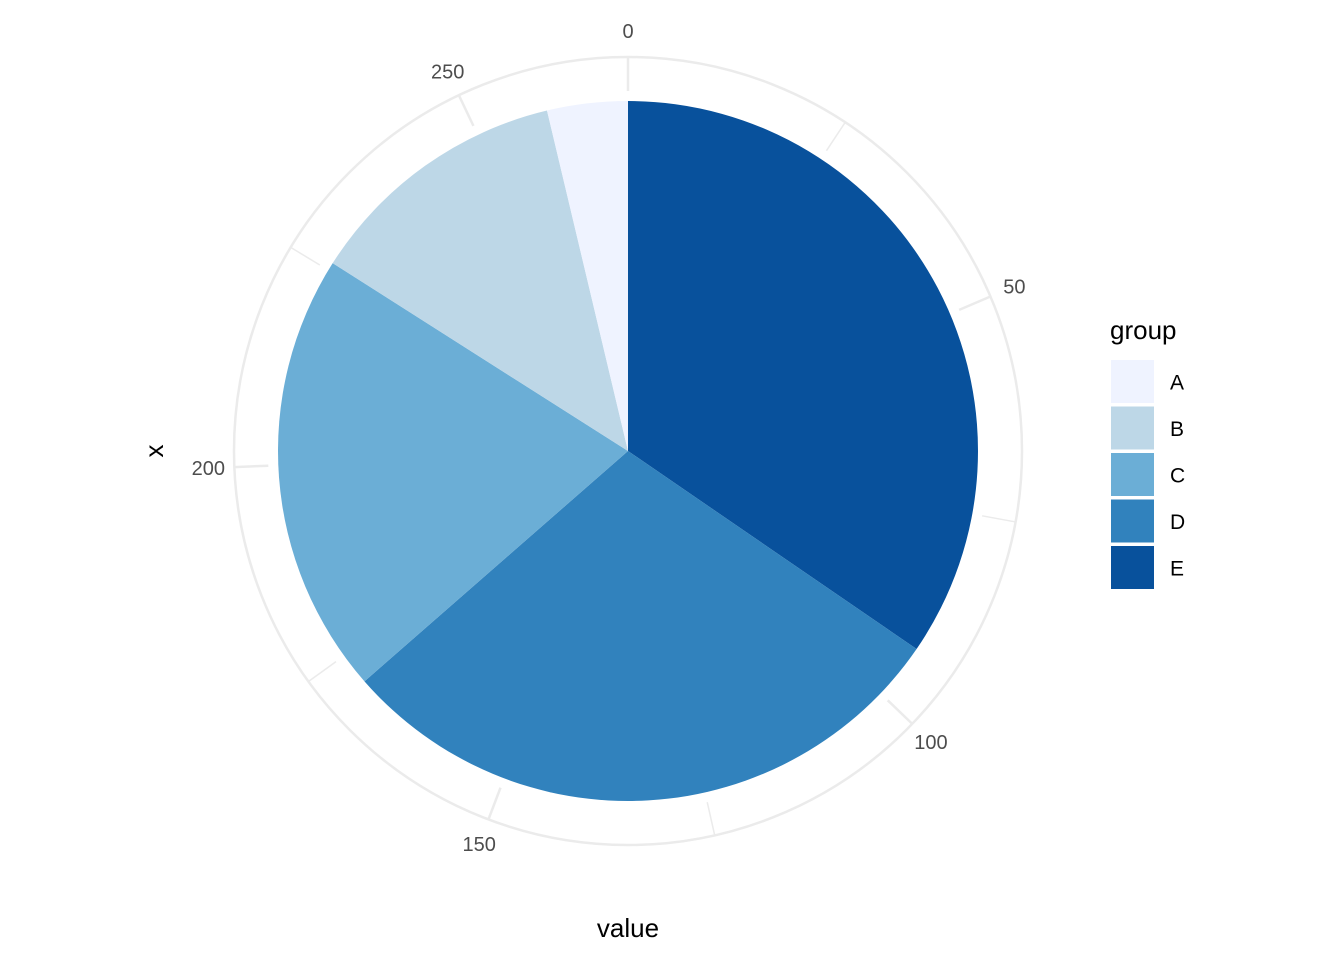 This screenshot has height=960, width=1344. What do you see at coordinates (447, 73) in the screenshot?
I see `theta-tick-label: 250` at bounding box center [447, 73].